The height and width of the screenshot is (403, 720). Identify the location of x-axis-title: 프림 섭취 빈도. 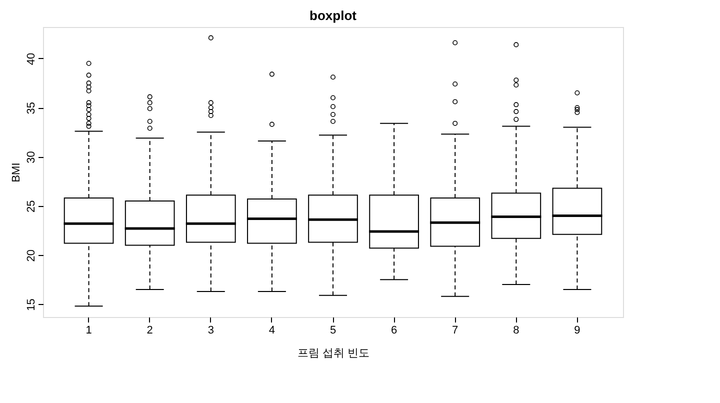
(333, 354).